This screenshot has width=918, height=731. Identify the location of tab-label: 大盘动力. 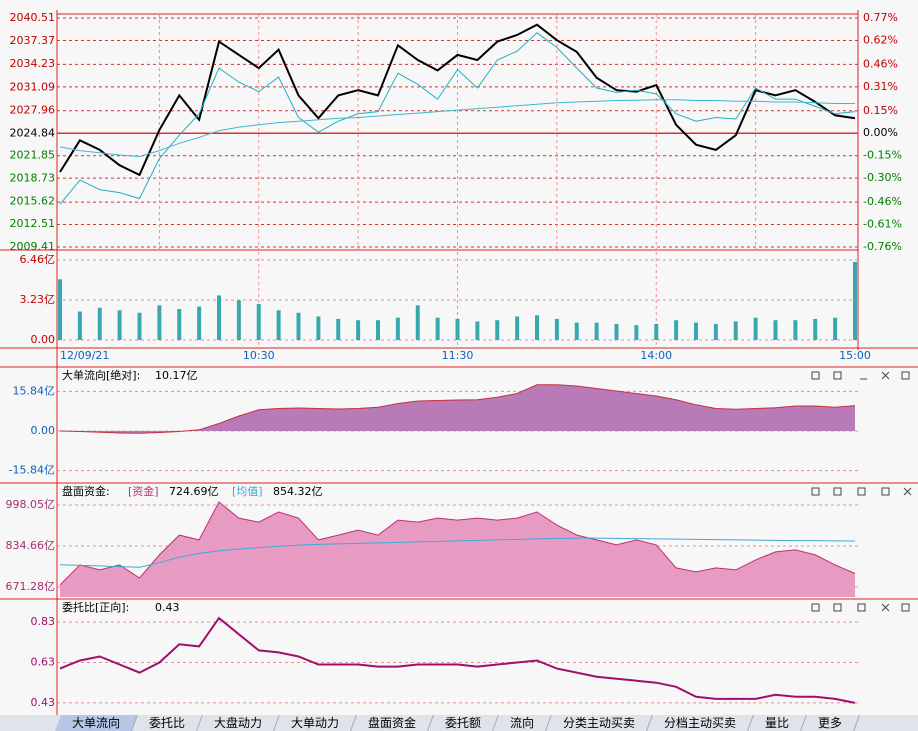
(238, 723).